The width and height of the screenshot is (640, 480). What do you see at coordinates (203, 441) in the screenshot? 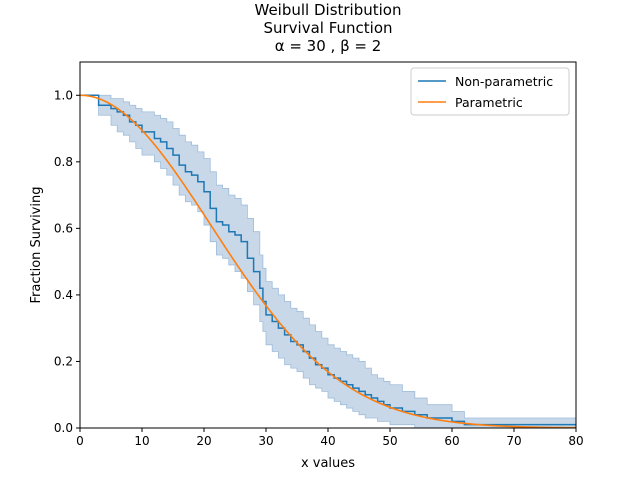
I see `x-tick-label: 20` at bounding box center [203, 441].